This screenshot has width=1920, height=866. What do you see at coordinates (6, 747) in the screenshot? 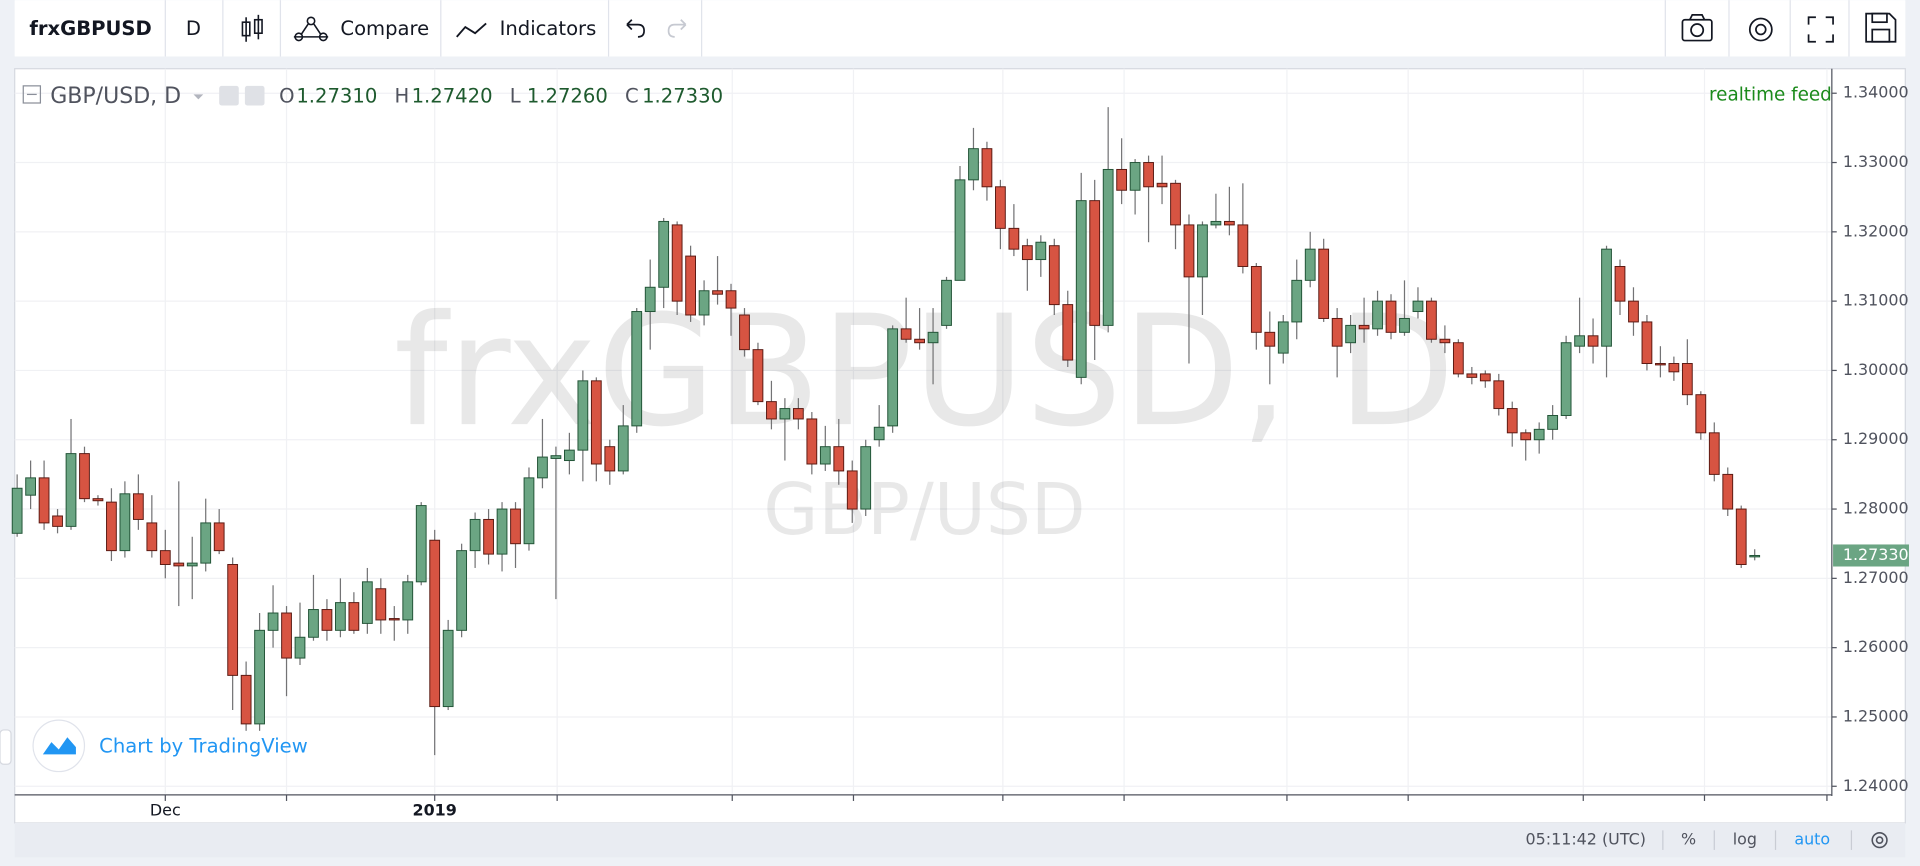
I see `side-toggle` at bounding box center [6, 747].